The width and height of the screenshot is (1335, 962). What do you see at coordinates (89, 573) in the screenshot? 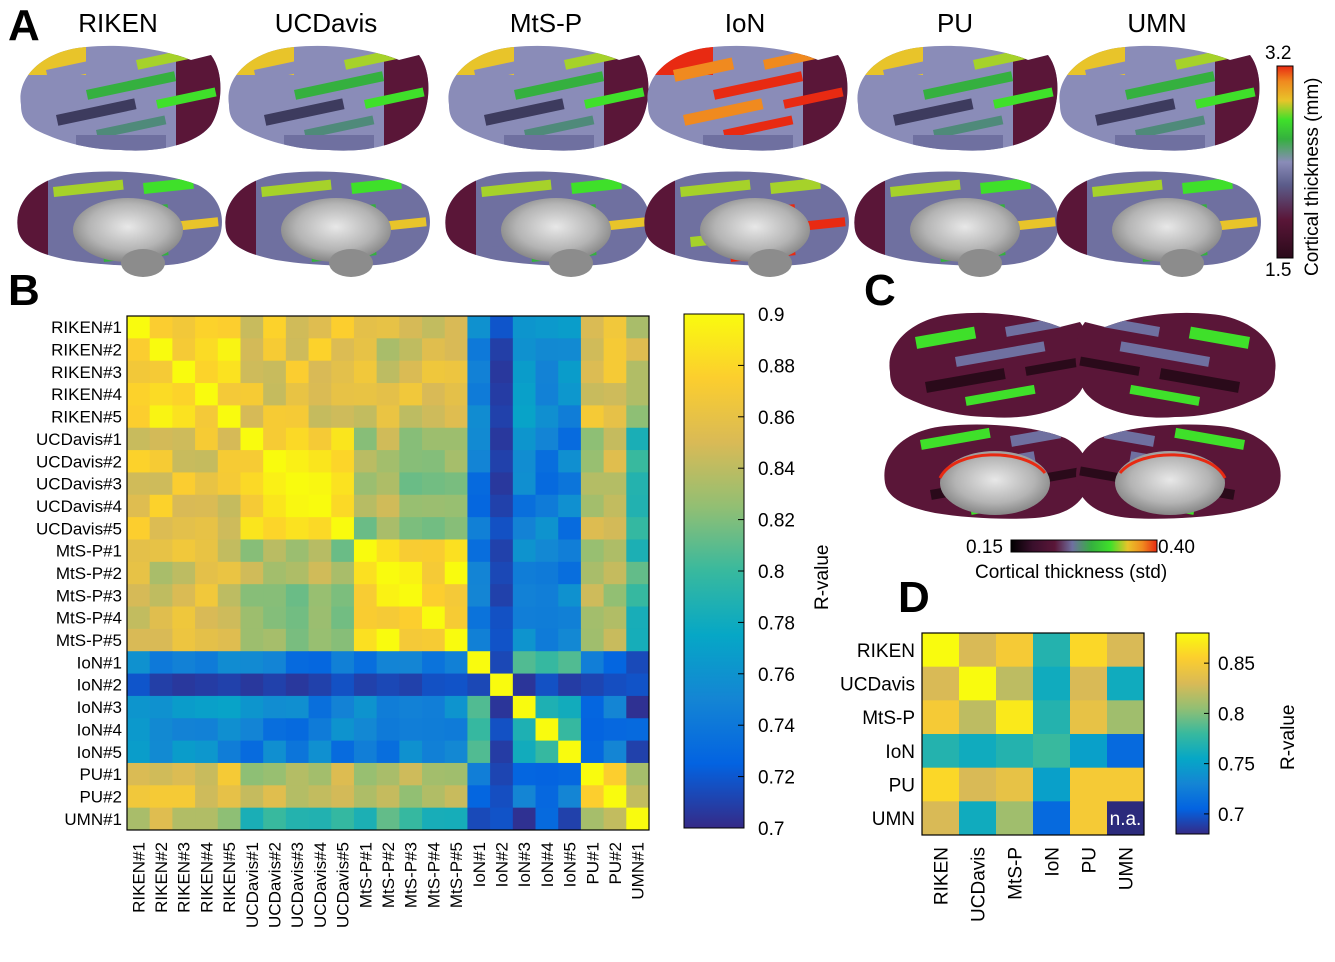
I see `row-label: MtS-P#2` at bounding box center [89, 573].